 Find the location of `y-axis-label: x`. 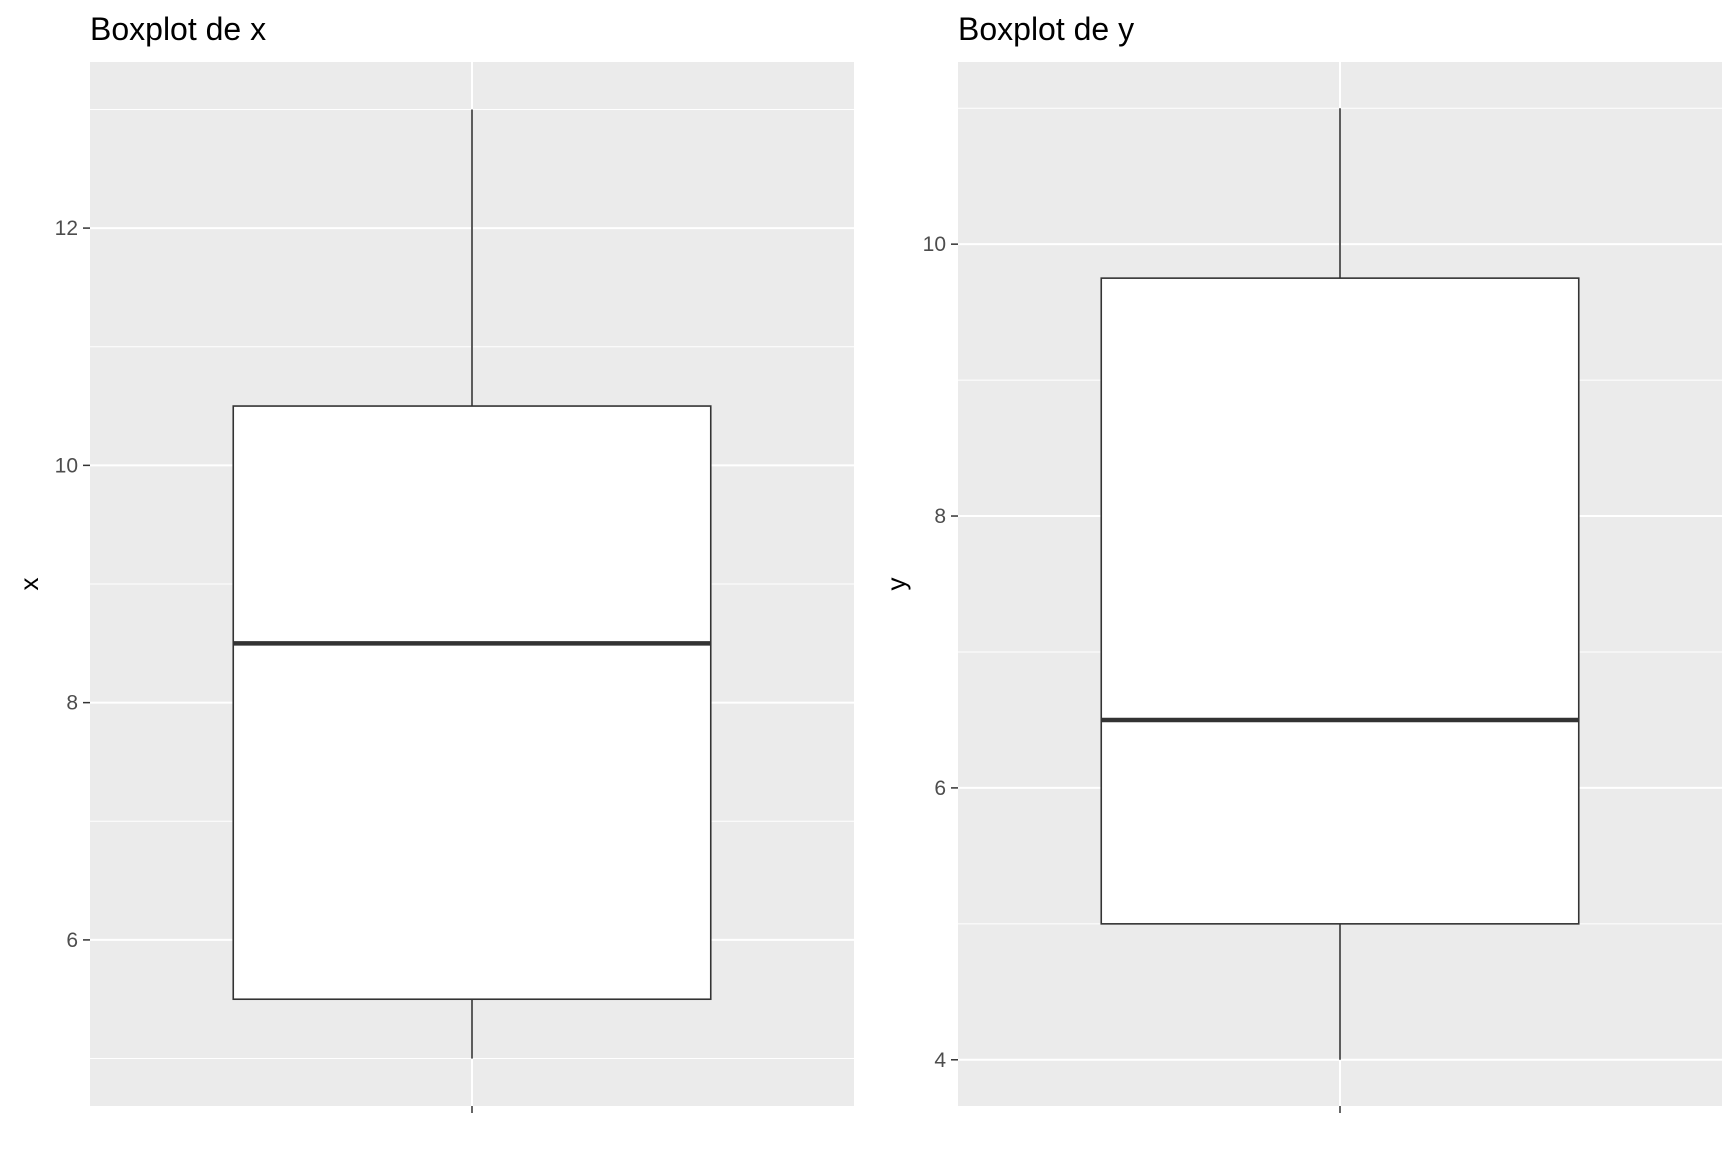

y-axis-label: x is located at coordinates (29, 584).